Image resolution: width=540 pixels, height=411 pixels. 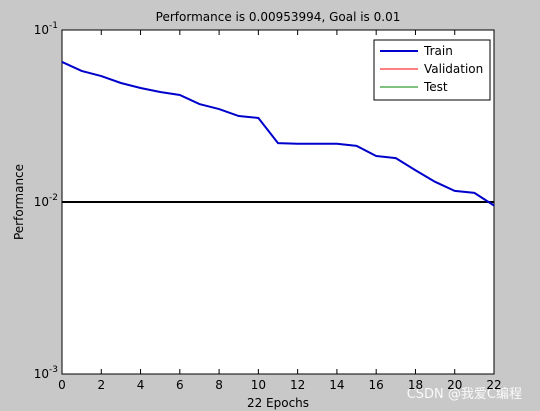 What do you see at coordinates (376, 385) in the screenshot?
I see `x-tick-label: 16` at bounding box center [376, 385].